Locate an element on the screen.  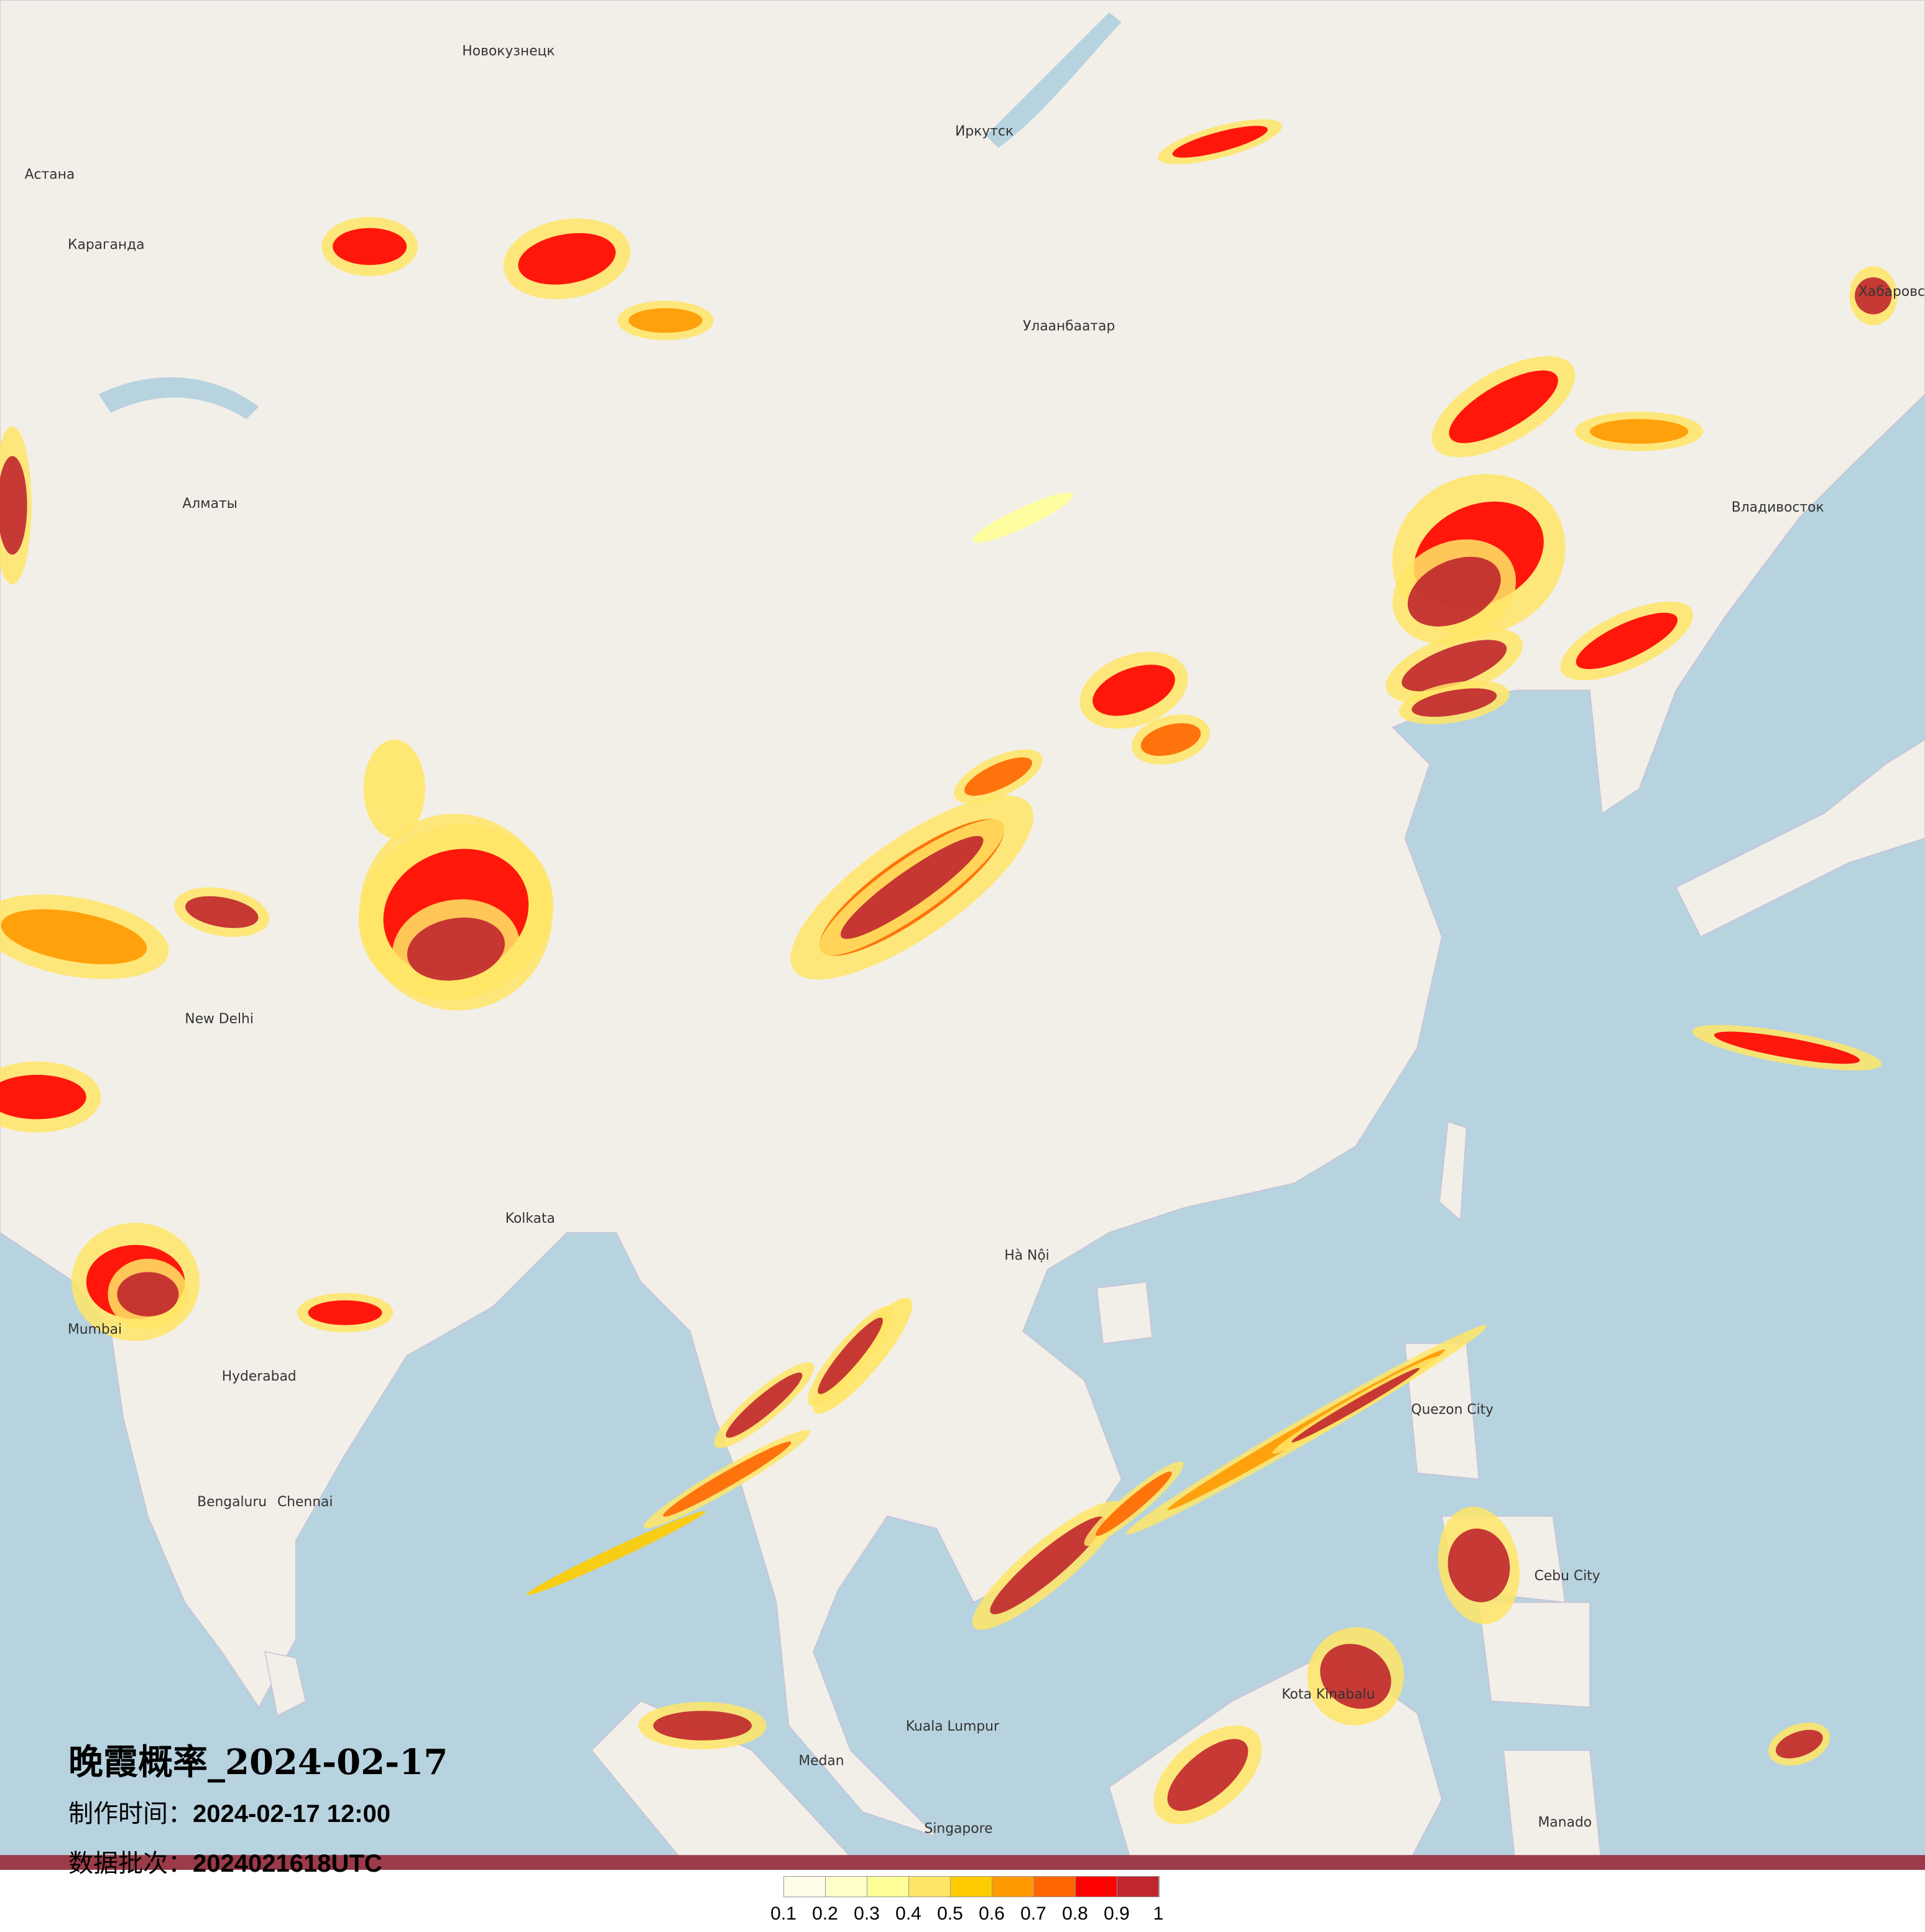
data-batch-value: 2024021618UTC is located at coordinates (287, 1863).